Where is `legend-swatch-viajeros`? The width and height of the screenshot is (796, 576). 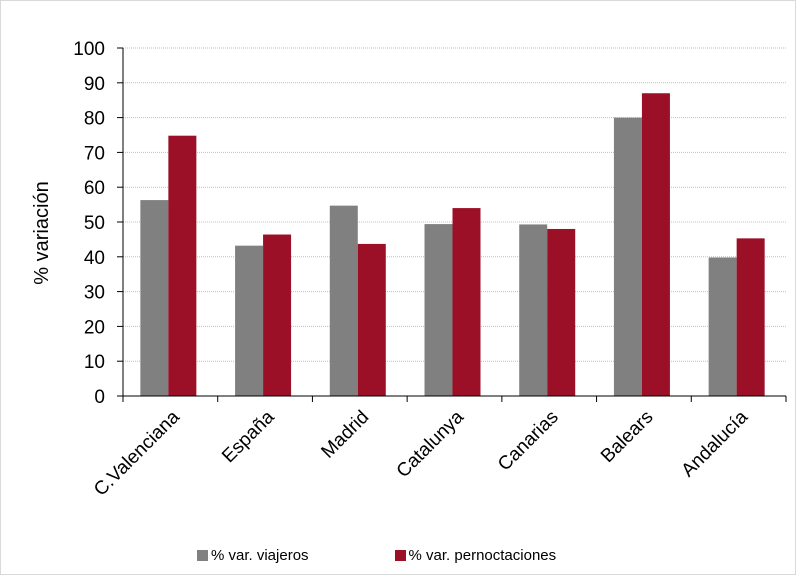
legend-swatch-viajeros is located at coordinates (202, 555).